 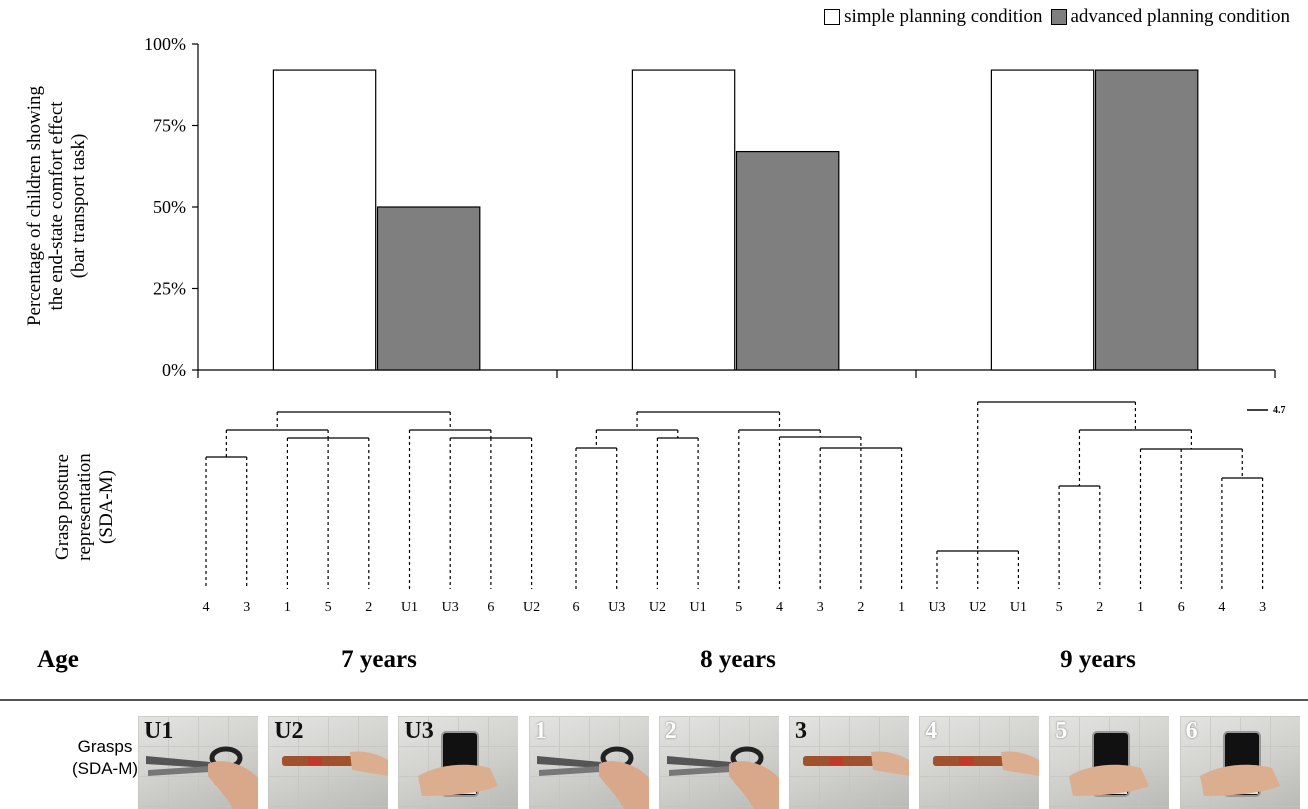 What do you see at coordinates (943, 16) in the screenshot?
I see `legend-label-simple: simple planning condition` at bounding box center [943, 16].